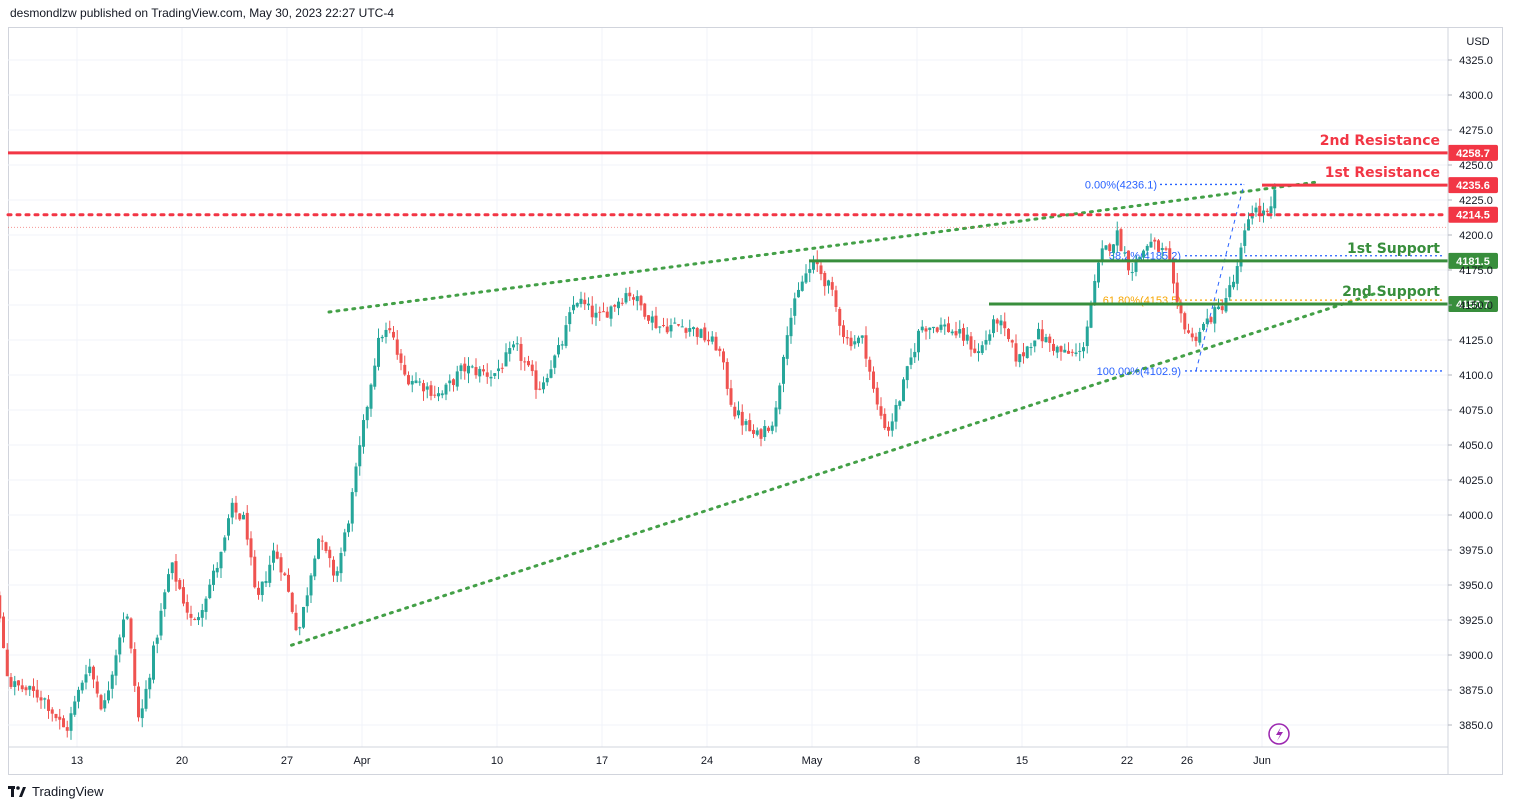 This screenshot has height=810, width=1513. Describe the element at coordinates (1476, 726) in the screenshot. I see `y-tick-label: 3850.0` at that location.